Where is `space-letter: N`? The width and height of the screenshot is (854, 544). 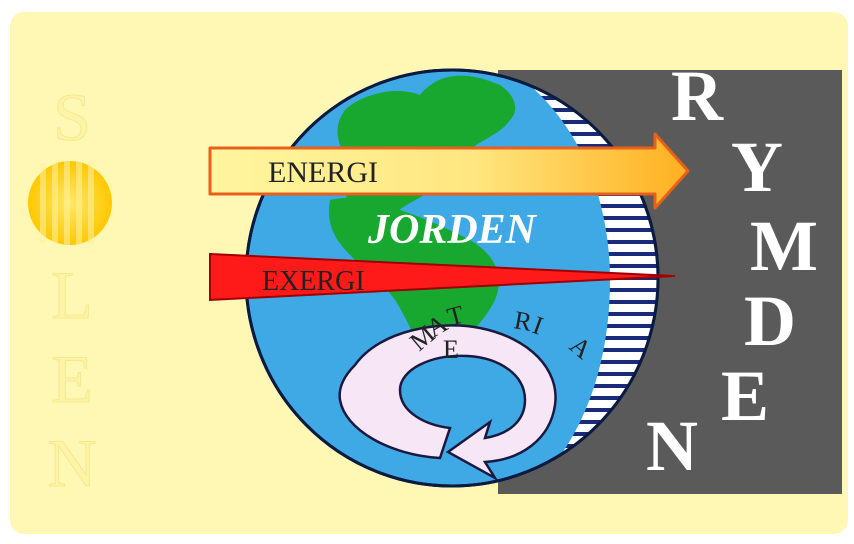 space-letter: N is located at coordinates (672, 446).